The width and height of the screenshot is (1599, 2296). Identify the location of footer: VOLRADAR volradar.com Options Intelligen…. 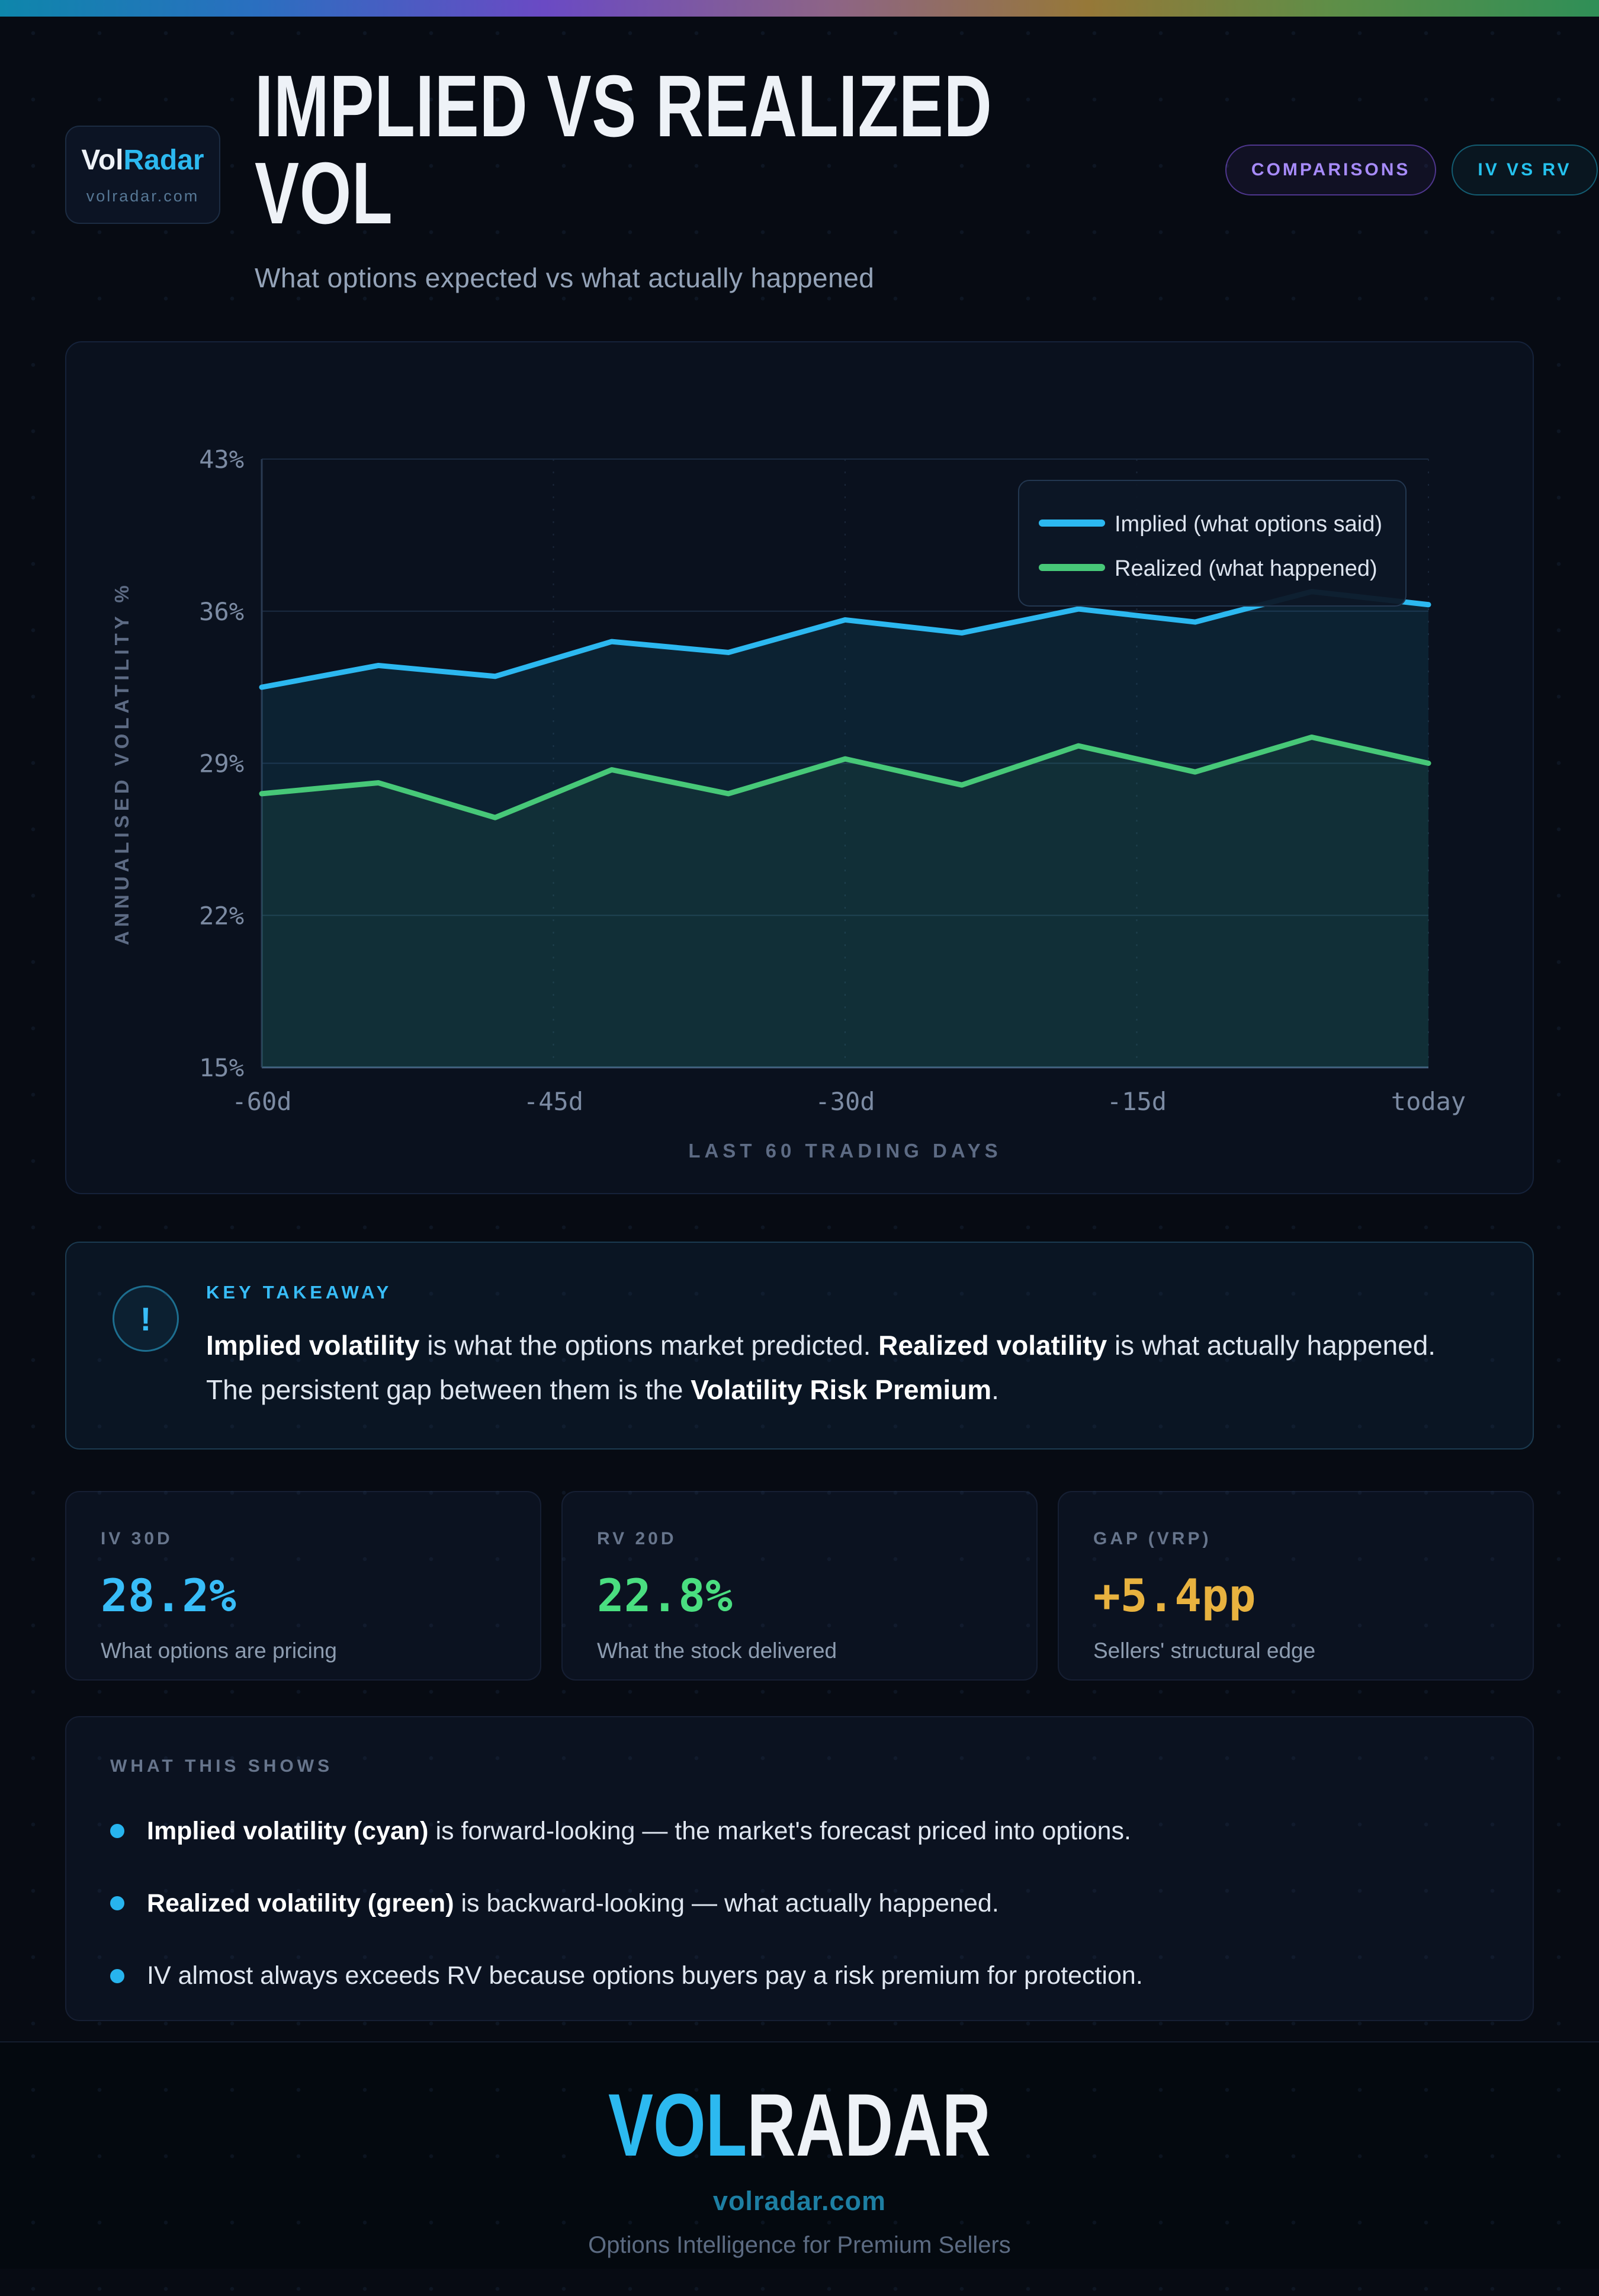
(799, 2155).